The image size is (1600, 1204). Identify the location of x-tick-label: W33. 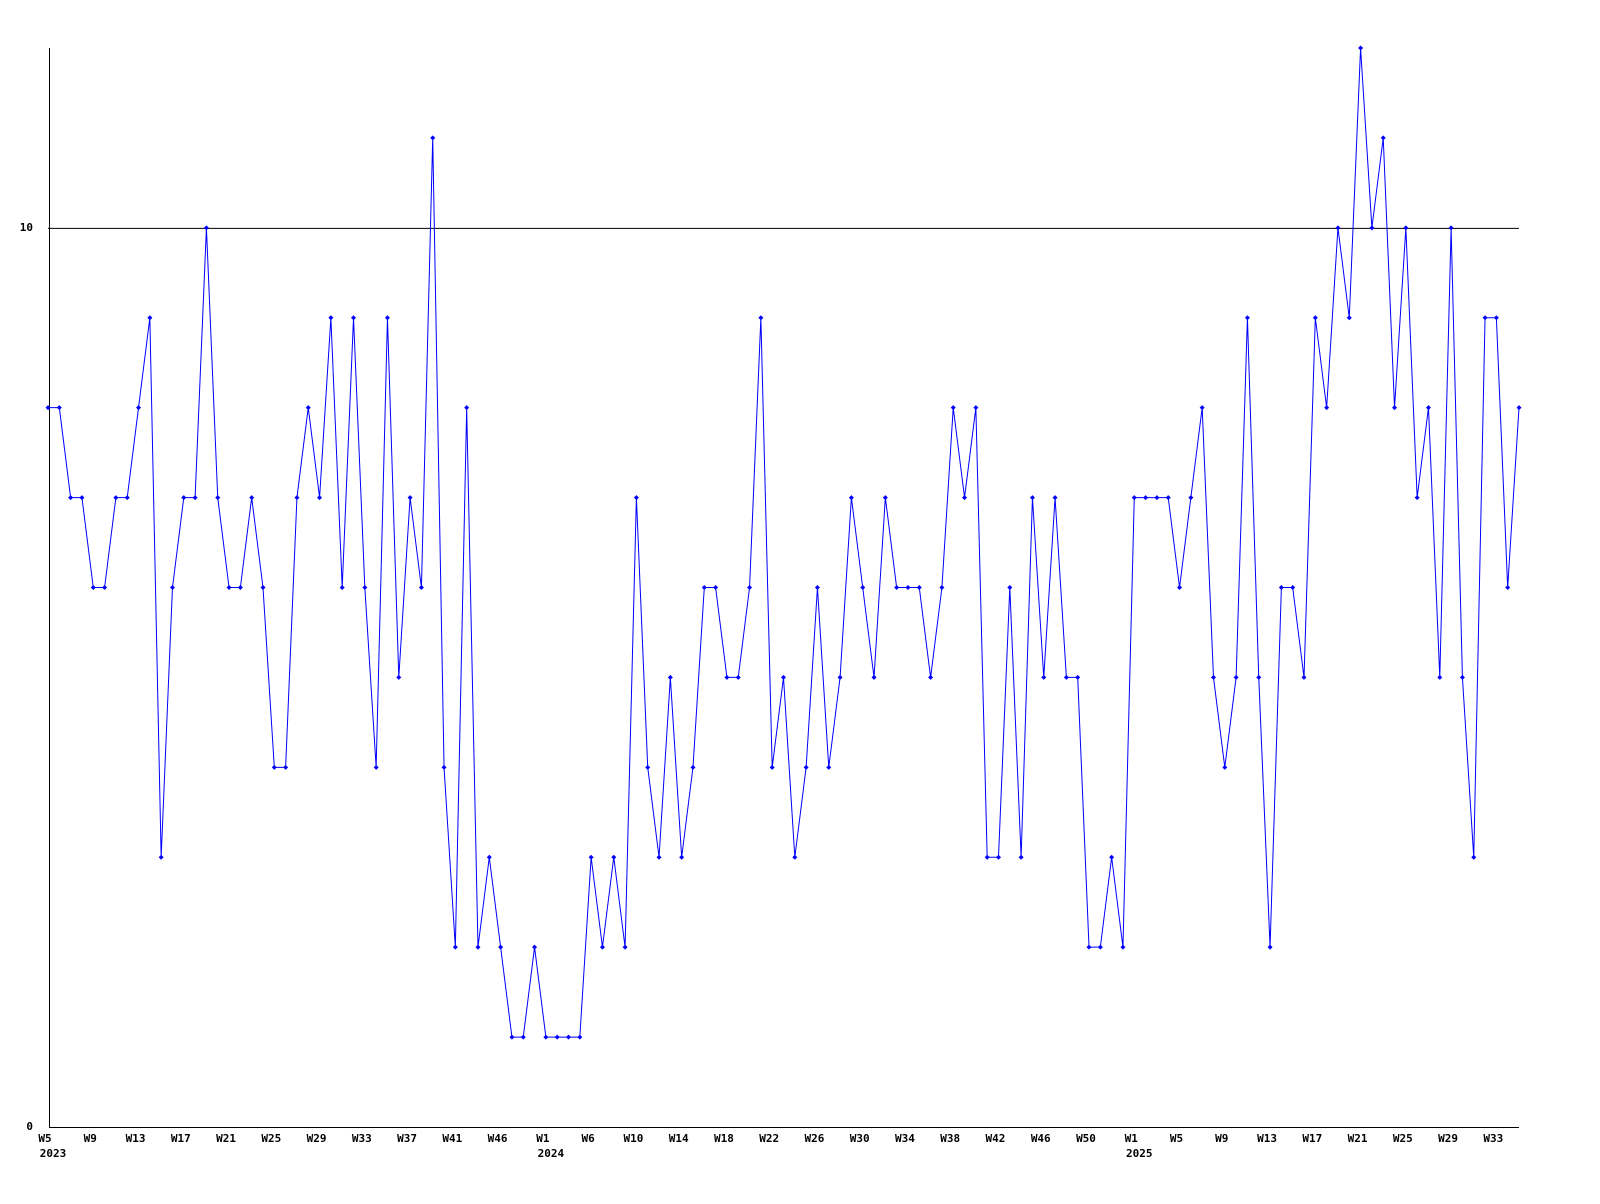
(1493, 1138).